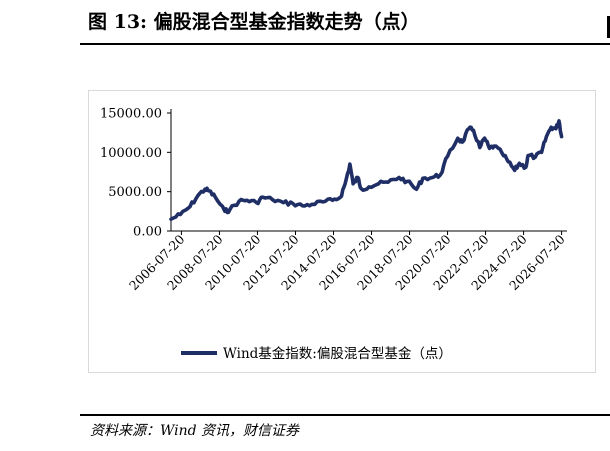  Describe the element at coordinates (345, 415) in the screenshot. I see `source-divider` at that location.